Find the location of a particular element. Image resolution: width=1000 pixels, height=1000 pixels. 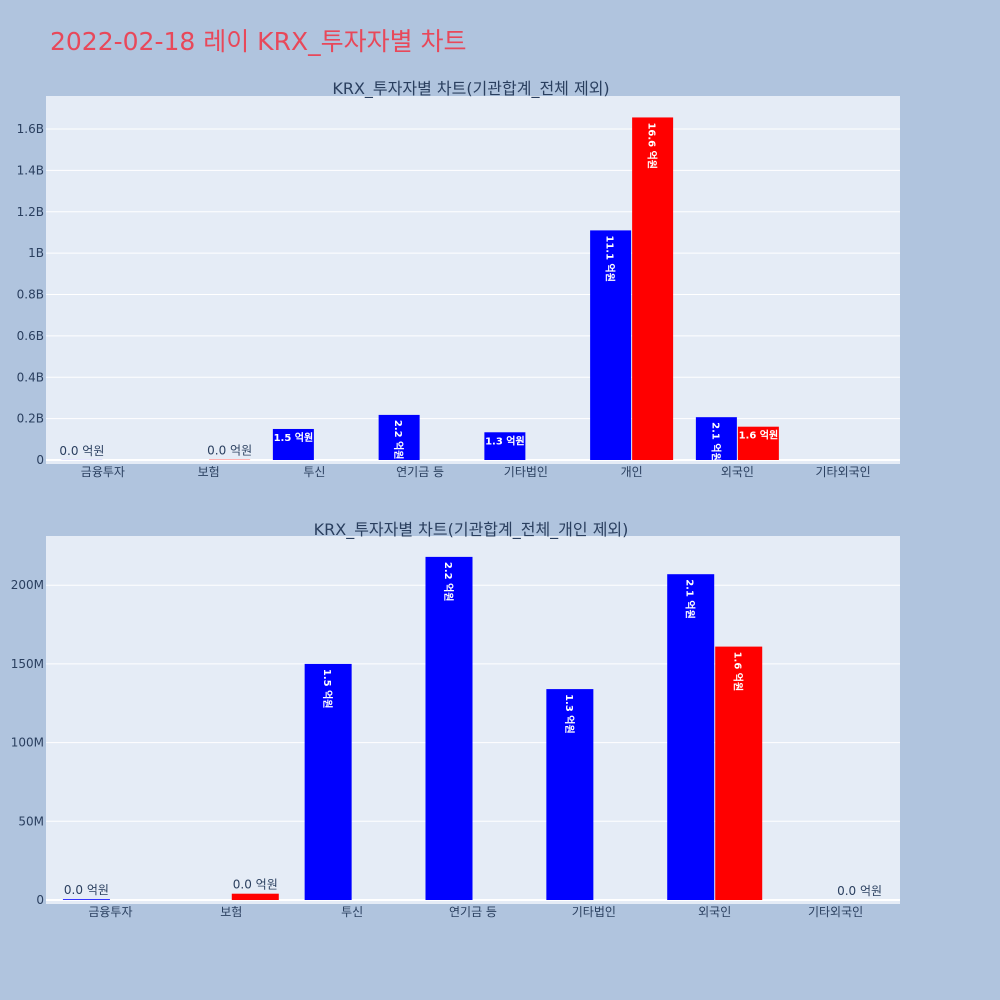

data-label: 16.6 억원 is located at coordinates (652, 145).